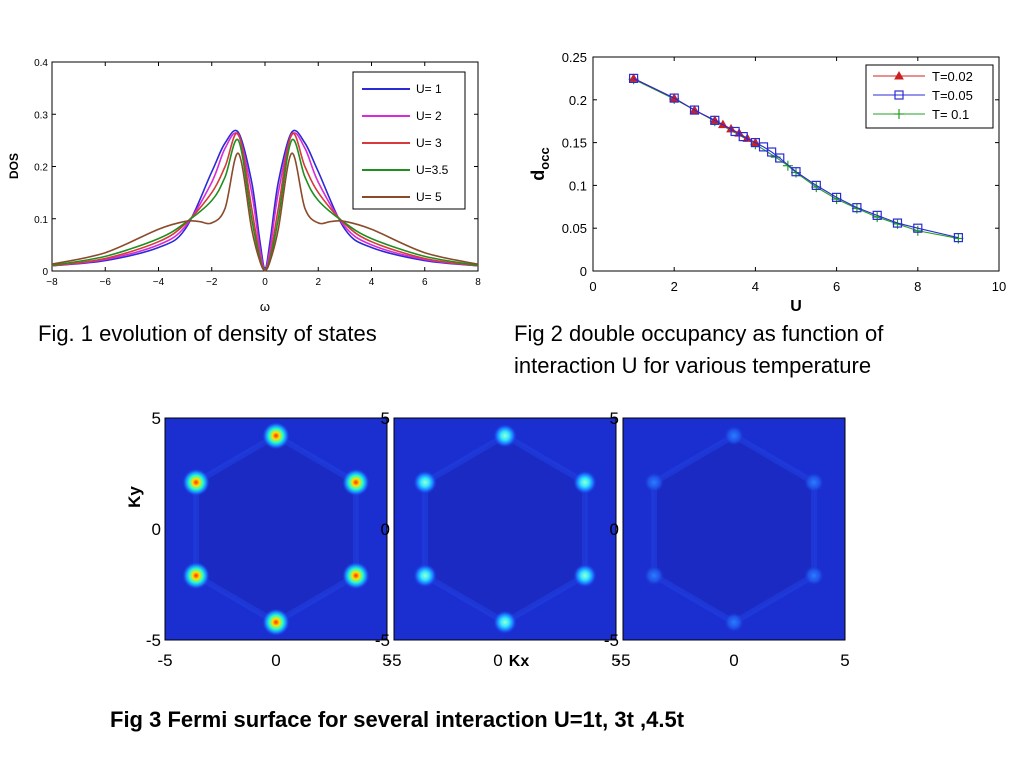  I want to click on docc-x-tick-label: 4, so click(755, 286).